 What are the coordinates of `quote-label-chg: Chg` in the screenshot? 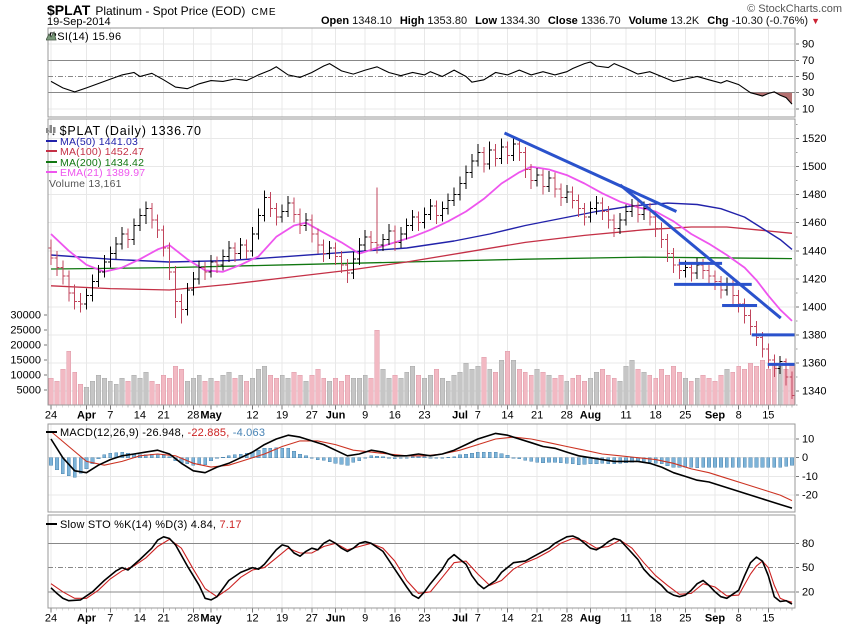 It's located at (718, 21).